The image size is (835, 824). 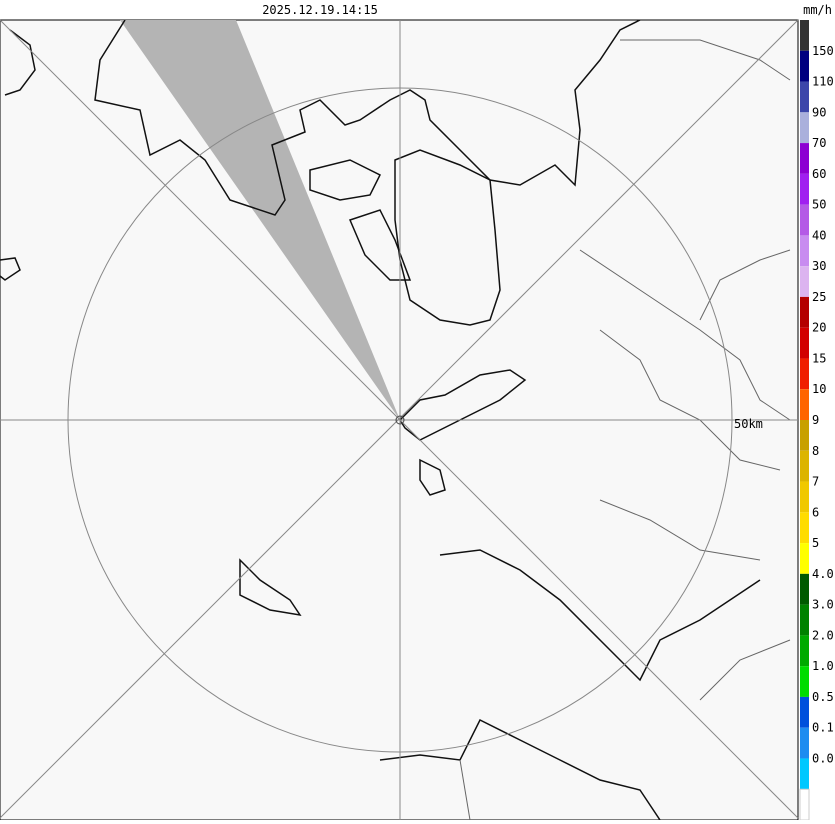 What do you see at coordinates (823, 758) in the screenshot?
I see `legend-label: 0.0` at bounding box center [823, 758].